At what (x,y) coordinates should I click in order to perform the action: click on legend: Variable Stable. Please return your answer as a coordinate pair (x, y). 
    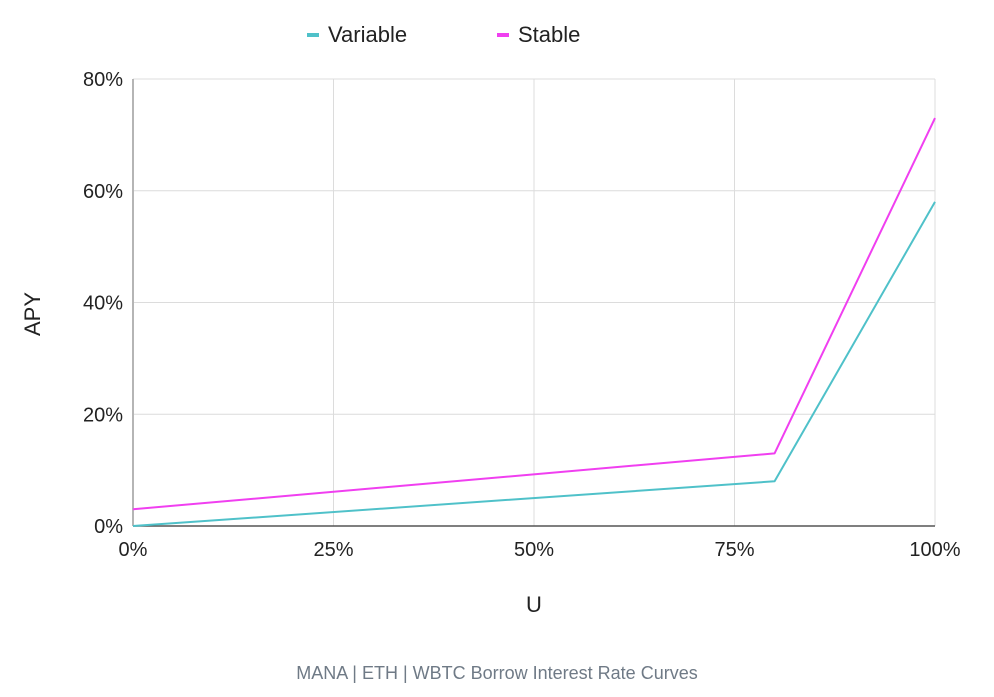
    Looking at the image, I should click on (443, 34).